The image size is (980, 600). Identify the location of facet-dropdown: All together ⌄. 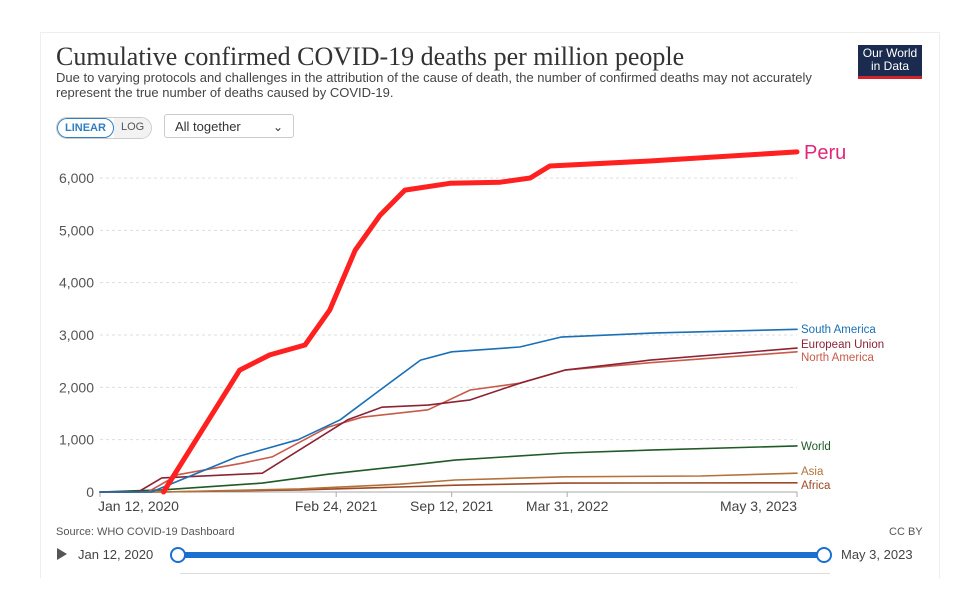
(229, 126).